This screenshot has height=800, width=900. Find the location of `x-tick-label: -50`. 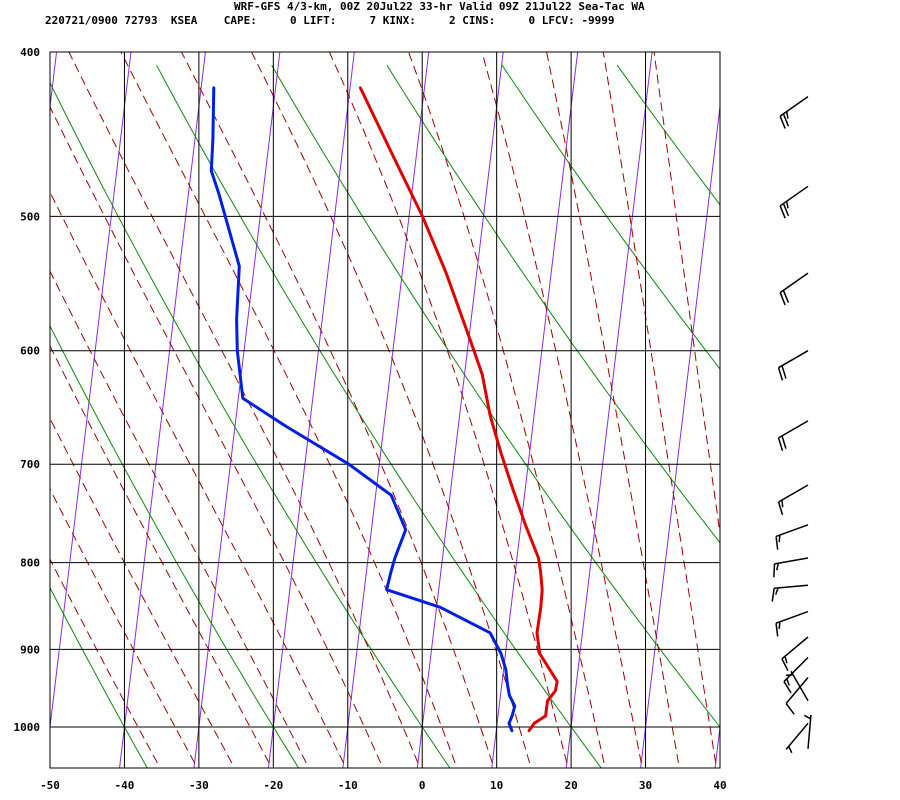

x-tick-label: -50 is located at coordinates (50, 785).